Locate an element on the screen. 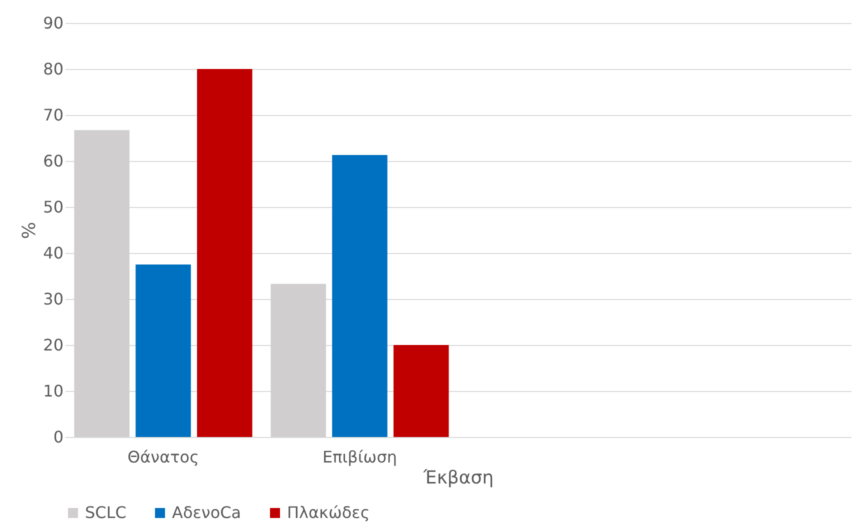 The width and height of the screenshot is (861, 526). x-tick-label: Θάνατος is located at coordinates (163, 457).